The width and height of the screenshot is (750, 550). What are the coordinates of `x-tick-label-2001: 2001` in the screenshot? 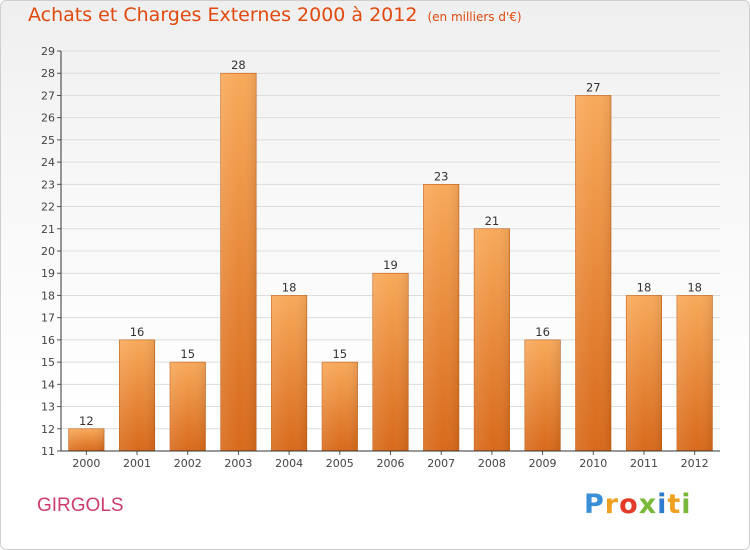 It's located at (137, 463).